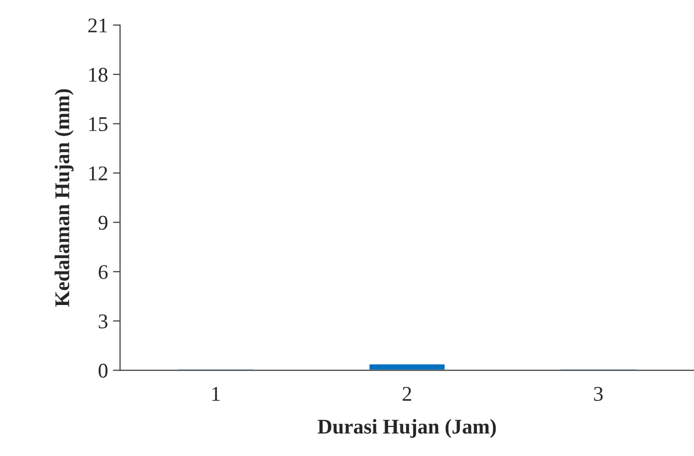 The width and height of the screenshot is (694, 456). Describe the element at coordinates (98, 75) in the screenshot. I see `y-tick-label: 18` at that location.